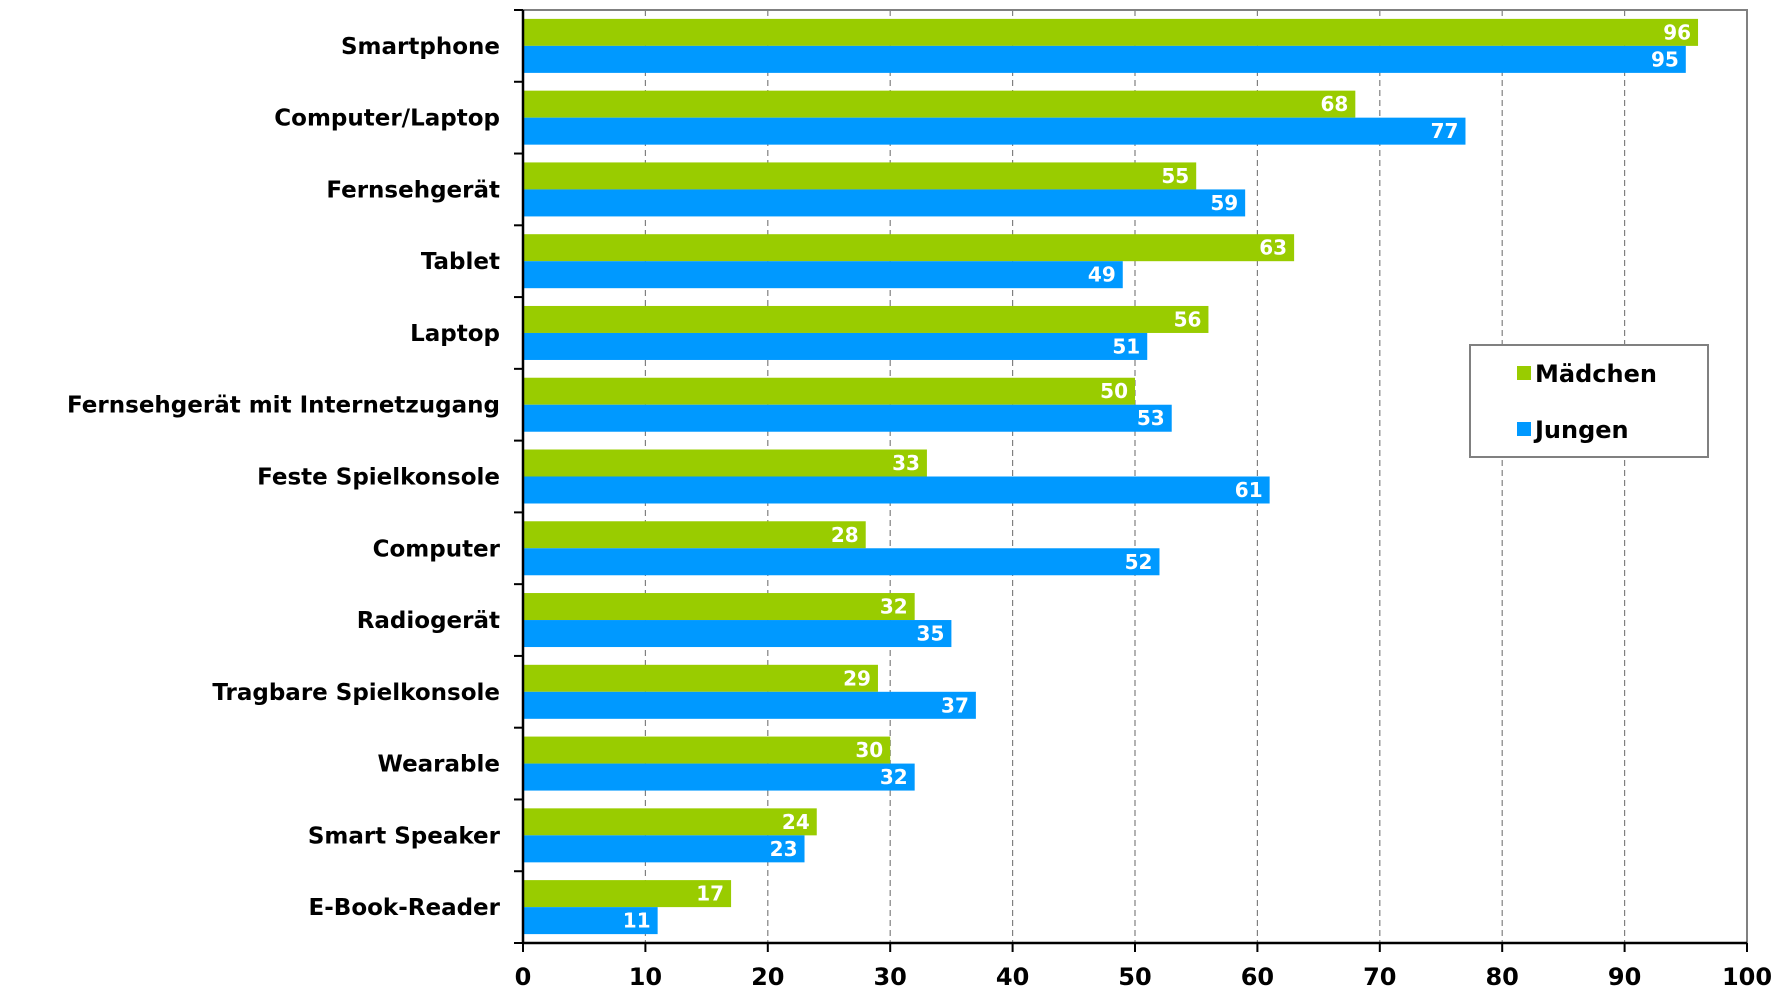  Describe the element at coordinates (1012, 975) in the screenshot. I see `x-tick-label: 40` at that location.